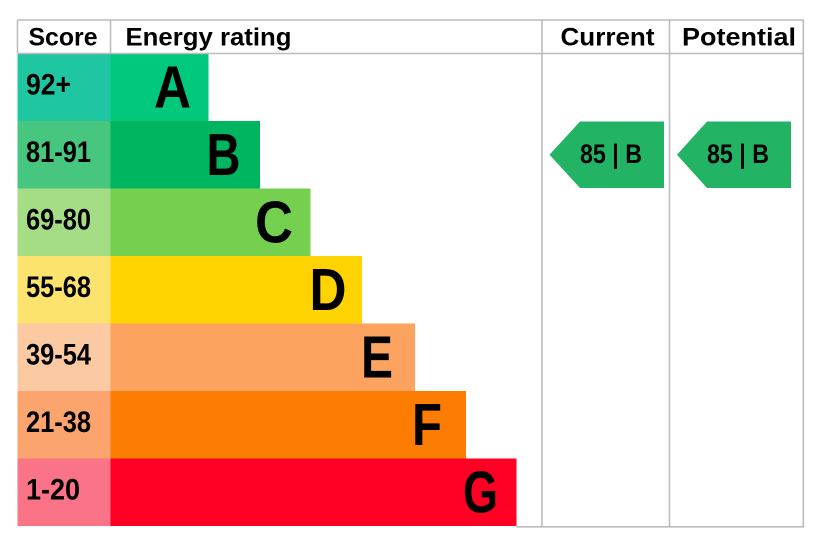 The width and height of the screenshot is (820, 547). What do you see at coordinates (172, 88) in the screenshot?
I see `svg-text: A` at bounding box center [172, 88].